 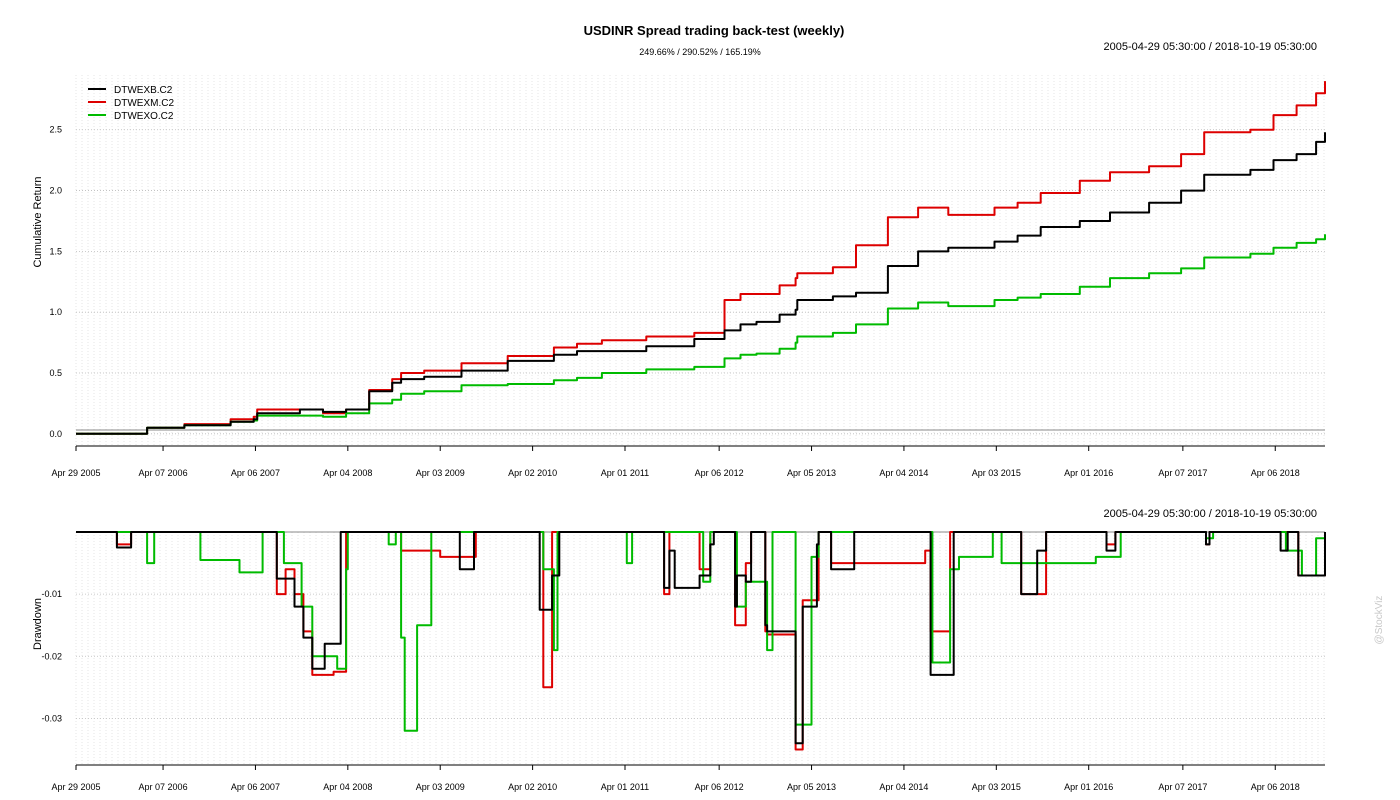 What do you see at coordinates (143, 90) in the screenshot?
I see `legend-label-dtwexb: DTWEXB.C2` at bounding box center [143, 90].